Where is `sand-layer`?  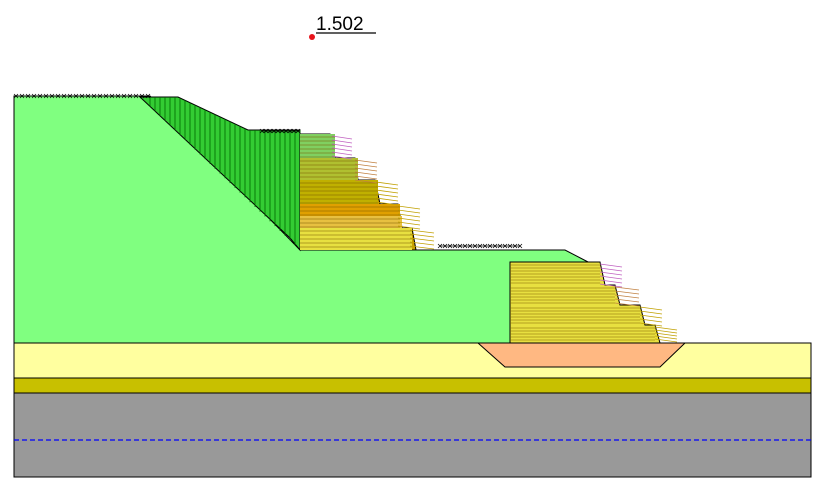
sand-layer is located at coordinates (412, 360).